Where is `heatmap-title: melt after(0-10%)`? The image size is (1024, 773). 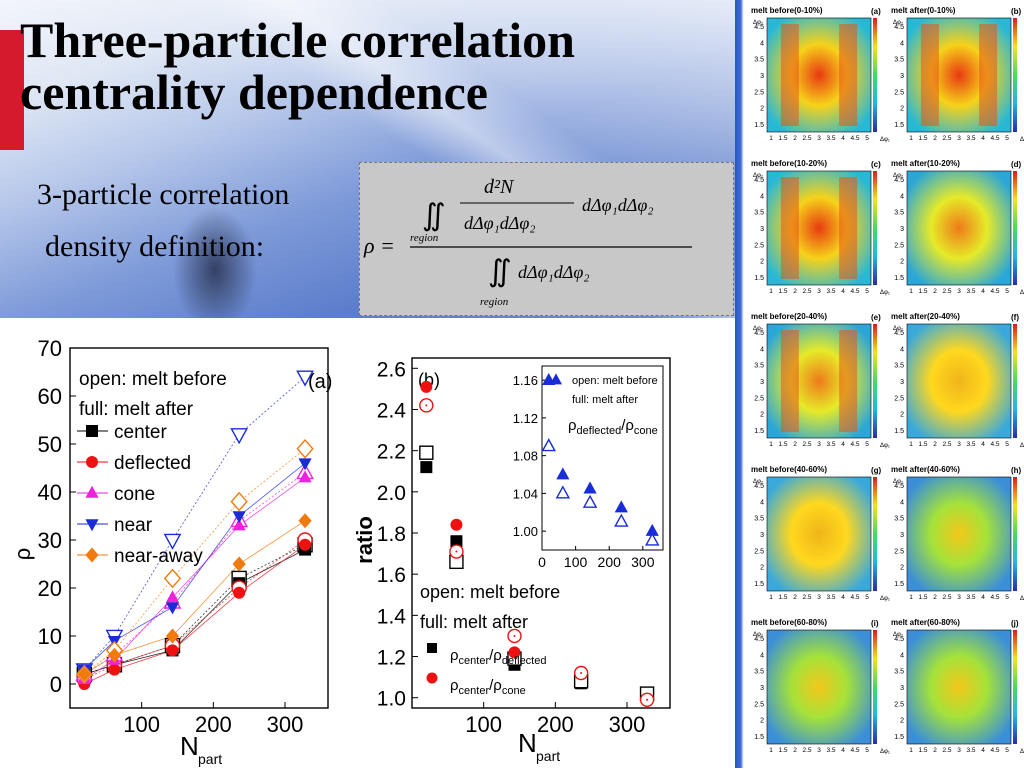 heatmap-title: melt after(0-10%) is located at coordinates (923, 10).